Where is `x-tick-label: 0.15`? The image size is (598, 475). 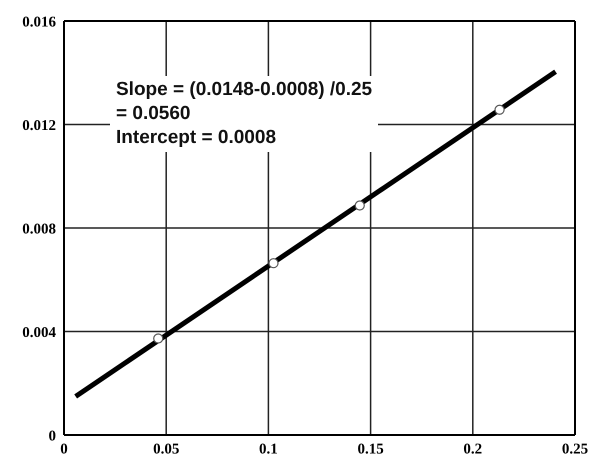
x-tick-label: 0.15 is located at coordinates (370, 450).